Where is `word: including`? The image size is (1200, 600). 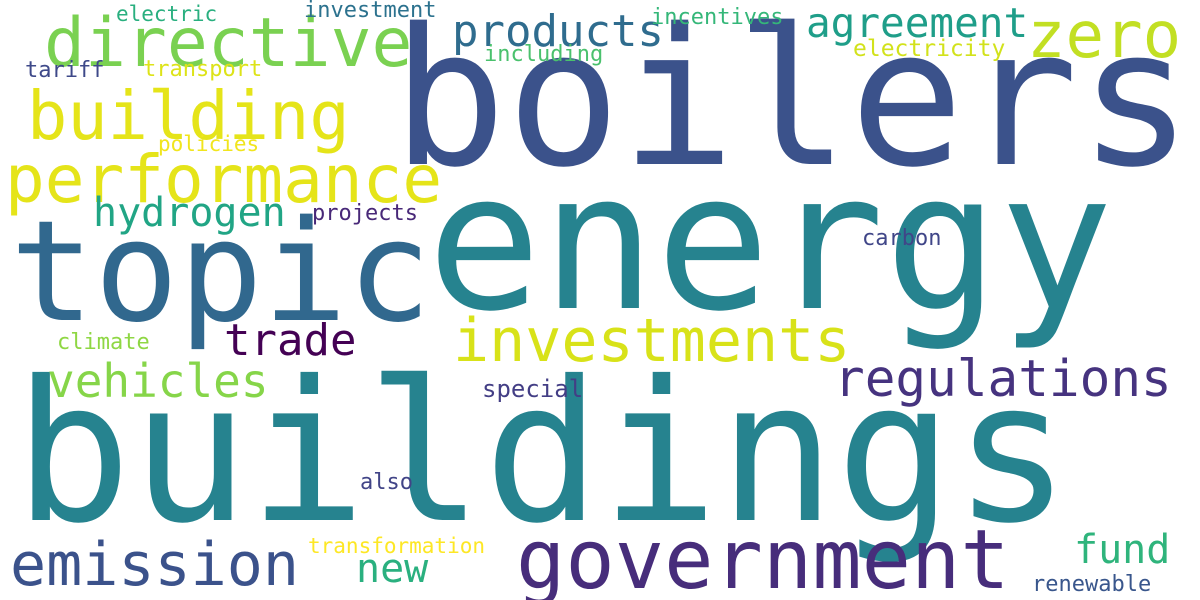 word: including is located at coordinates (543, 55).